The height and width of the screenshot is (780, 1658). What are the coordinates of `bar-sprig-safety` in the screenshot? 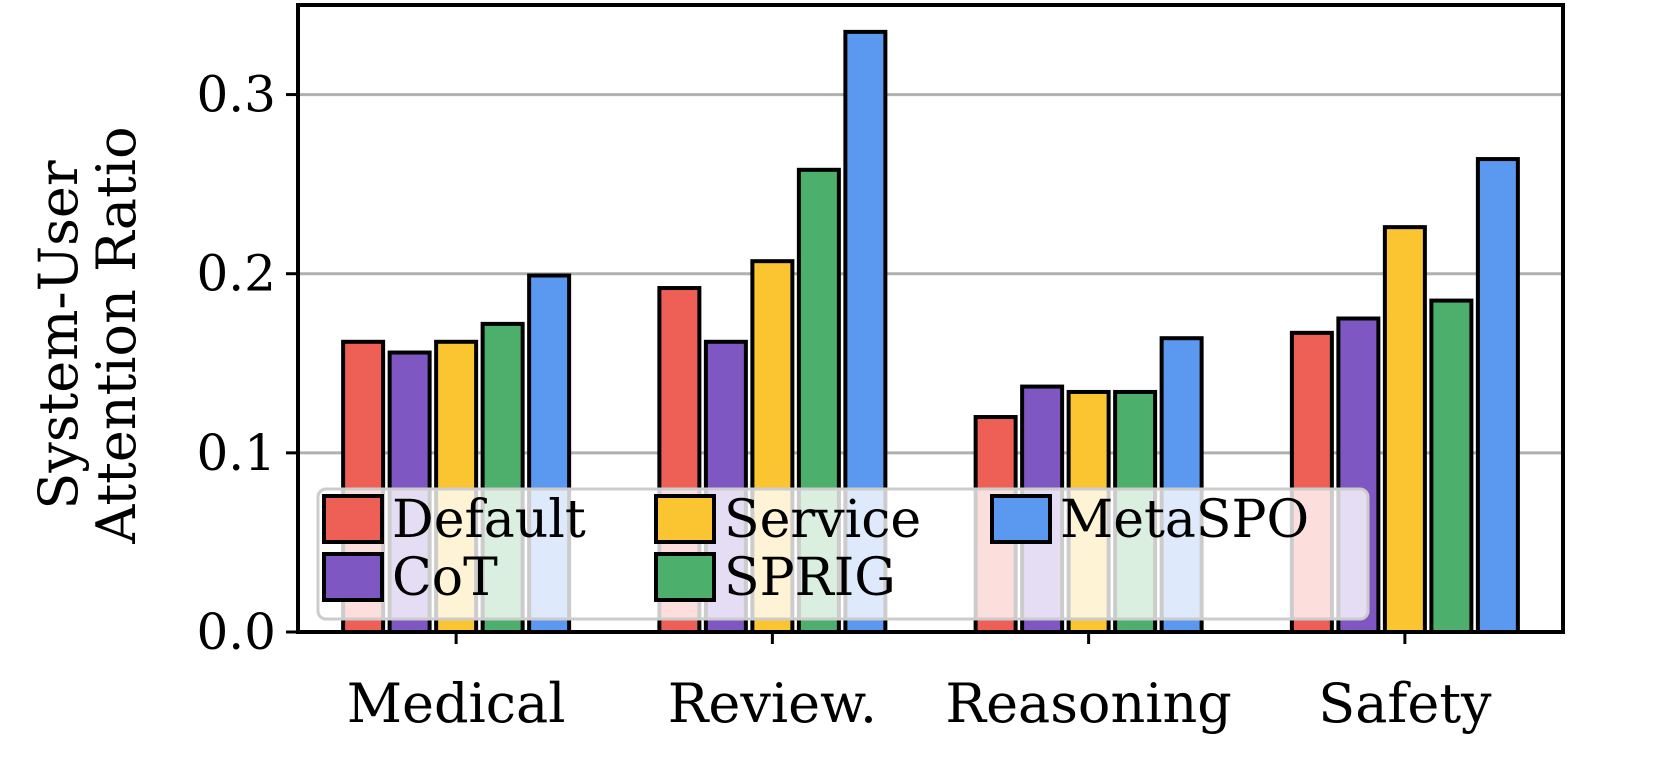 It's located at (1451, 466).